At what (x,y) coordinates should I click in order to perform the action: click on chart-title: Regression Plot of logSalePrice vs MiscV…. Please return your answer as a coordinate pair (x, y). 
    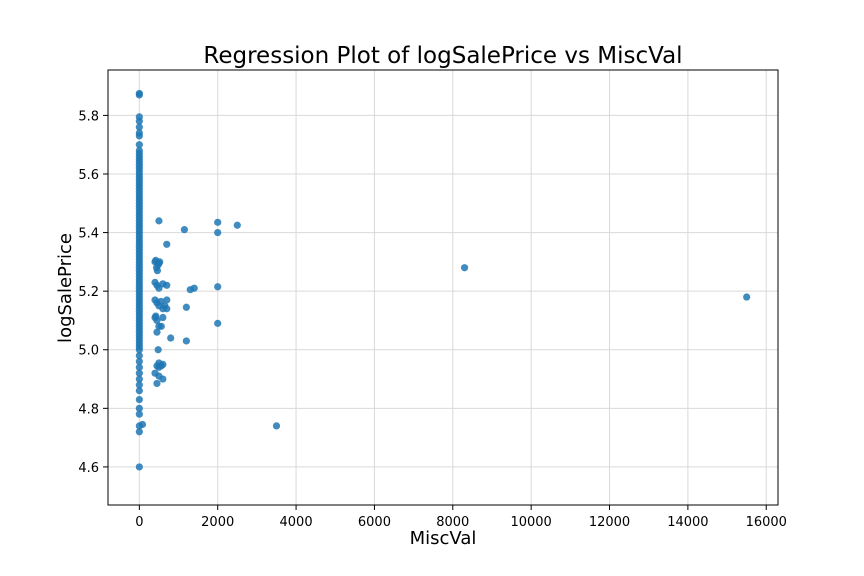
    Looking at the image, I should click on (442, 56).